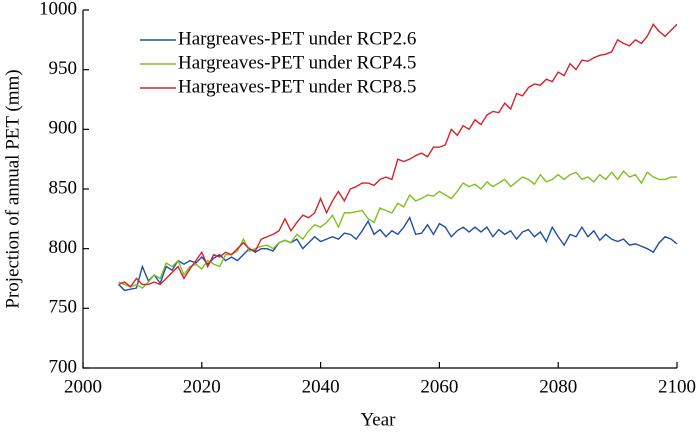 The width and height of the screenshot is (700, 432). Describe the element at coordinates (398, 254) in the screenshot. I see `series-line` at that location.